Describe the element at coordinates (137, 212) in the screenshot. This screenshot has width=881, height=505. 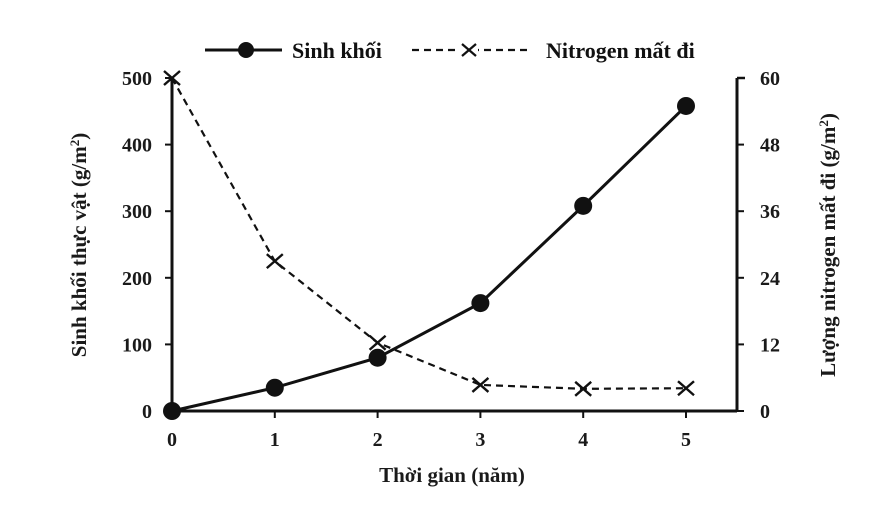
I see `left-y-tick-label: 300` at that location.